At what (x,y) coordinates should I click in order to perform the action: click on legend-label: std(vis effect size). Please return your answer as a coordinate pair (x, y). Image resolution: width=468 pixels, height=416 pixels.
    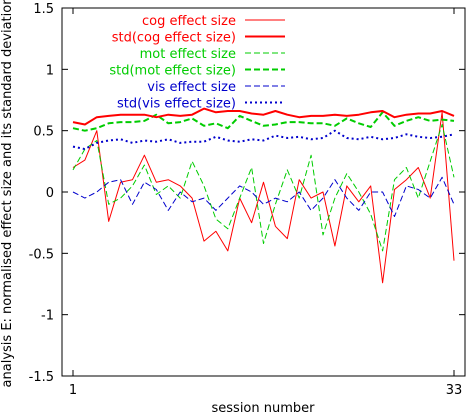
    Looking at the image, I should click on (176, 104).